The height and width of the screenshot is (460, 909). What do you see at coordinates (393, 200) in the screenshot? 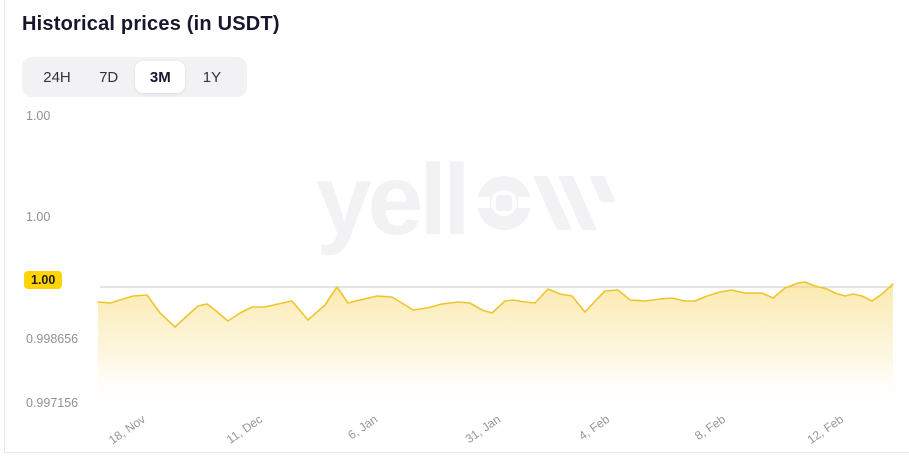
I see `watermark-text: yell` at bounding box center [393, 200].